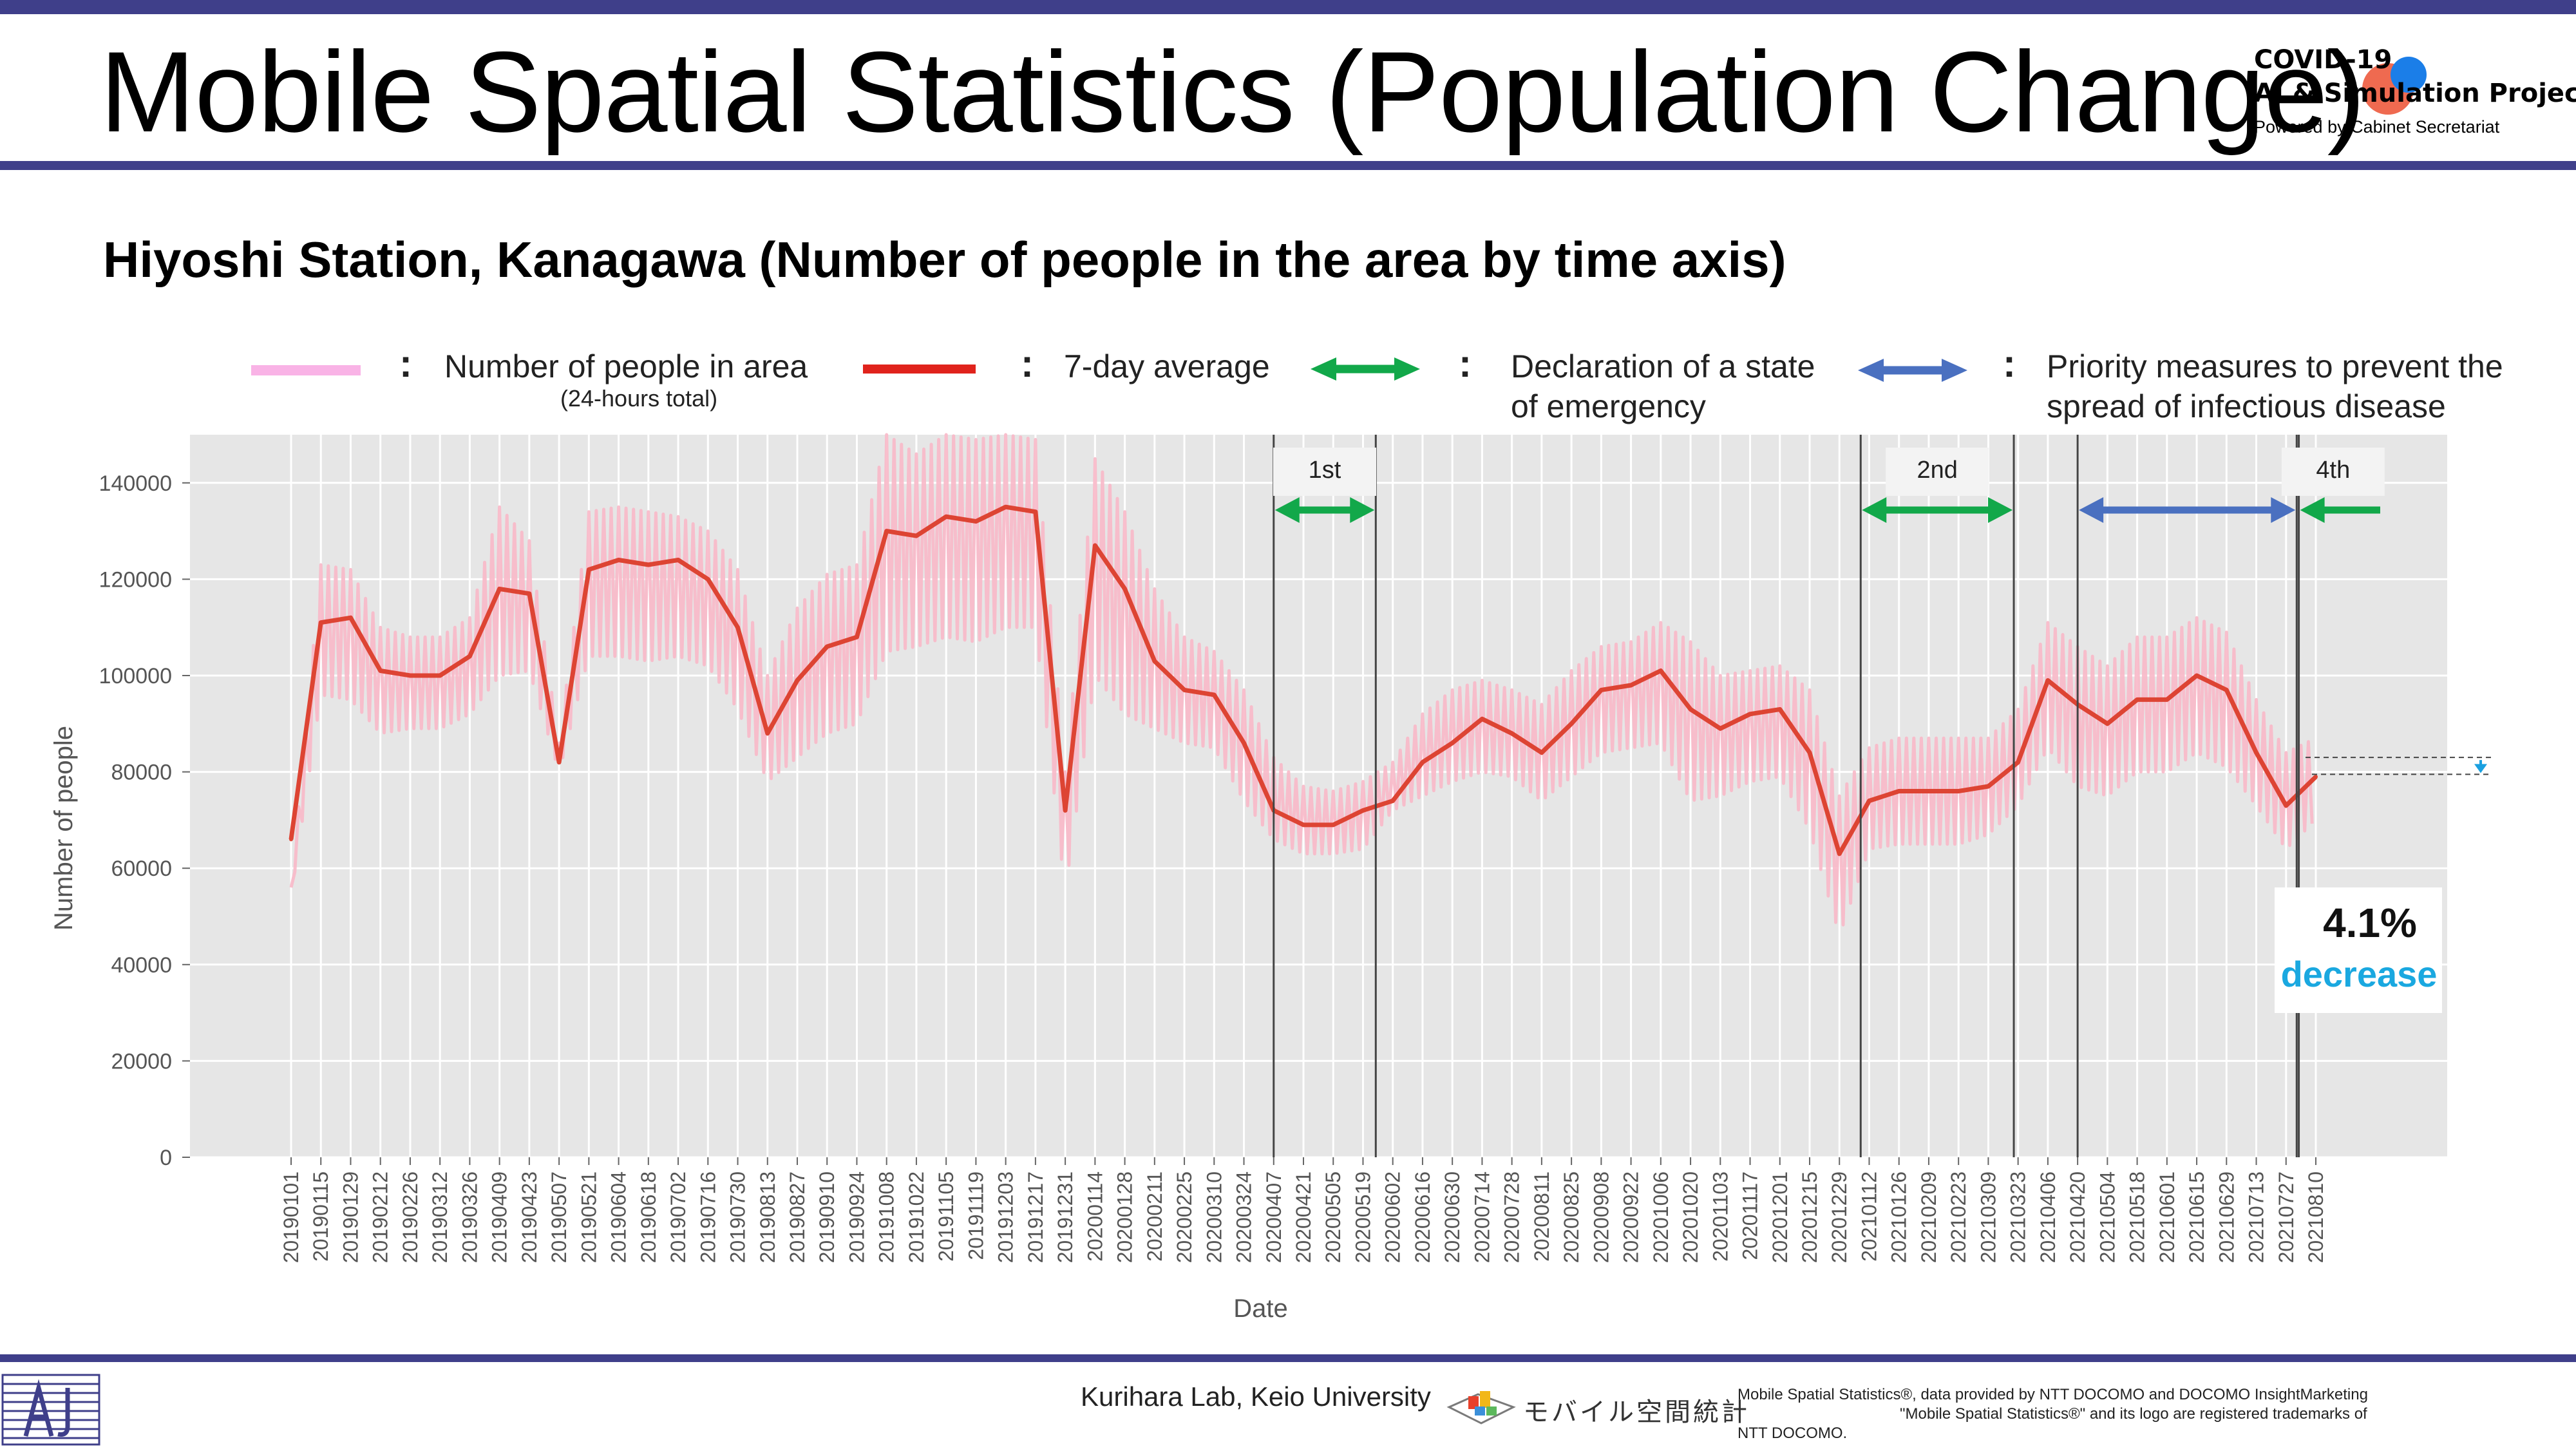  What do you see at coordinates (1690, 1217) in the screenshot?
I see `x-tick-label: 20201020` at bounding box center [1690, 1217].